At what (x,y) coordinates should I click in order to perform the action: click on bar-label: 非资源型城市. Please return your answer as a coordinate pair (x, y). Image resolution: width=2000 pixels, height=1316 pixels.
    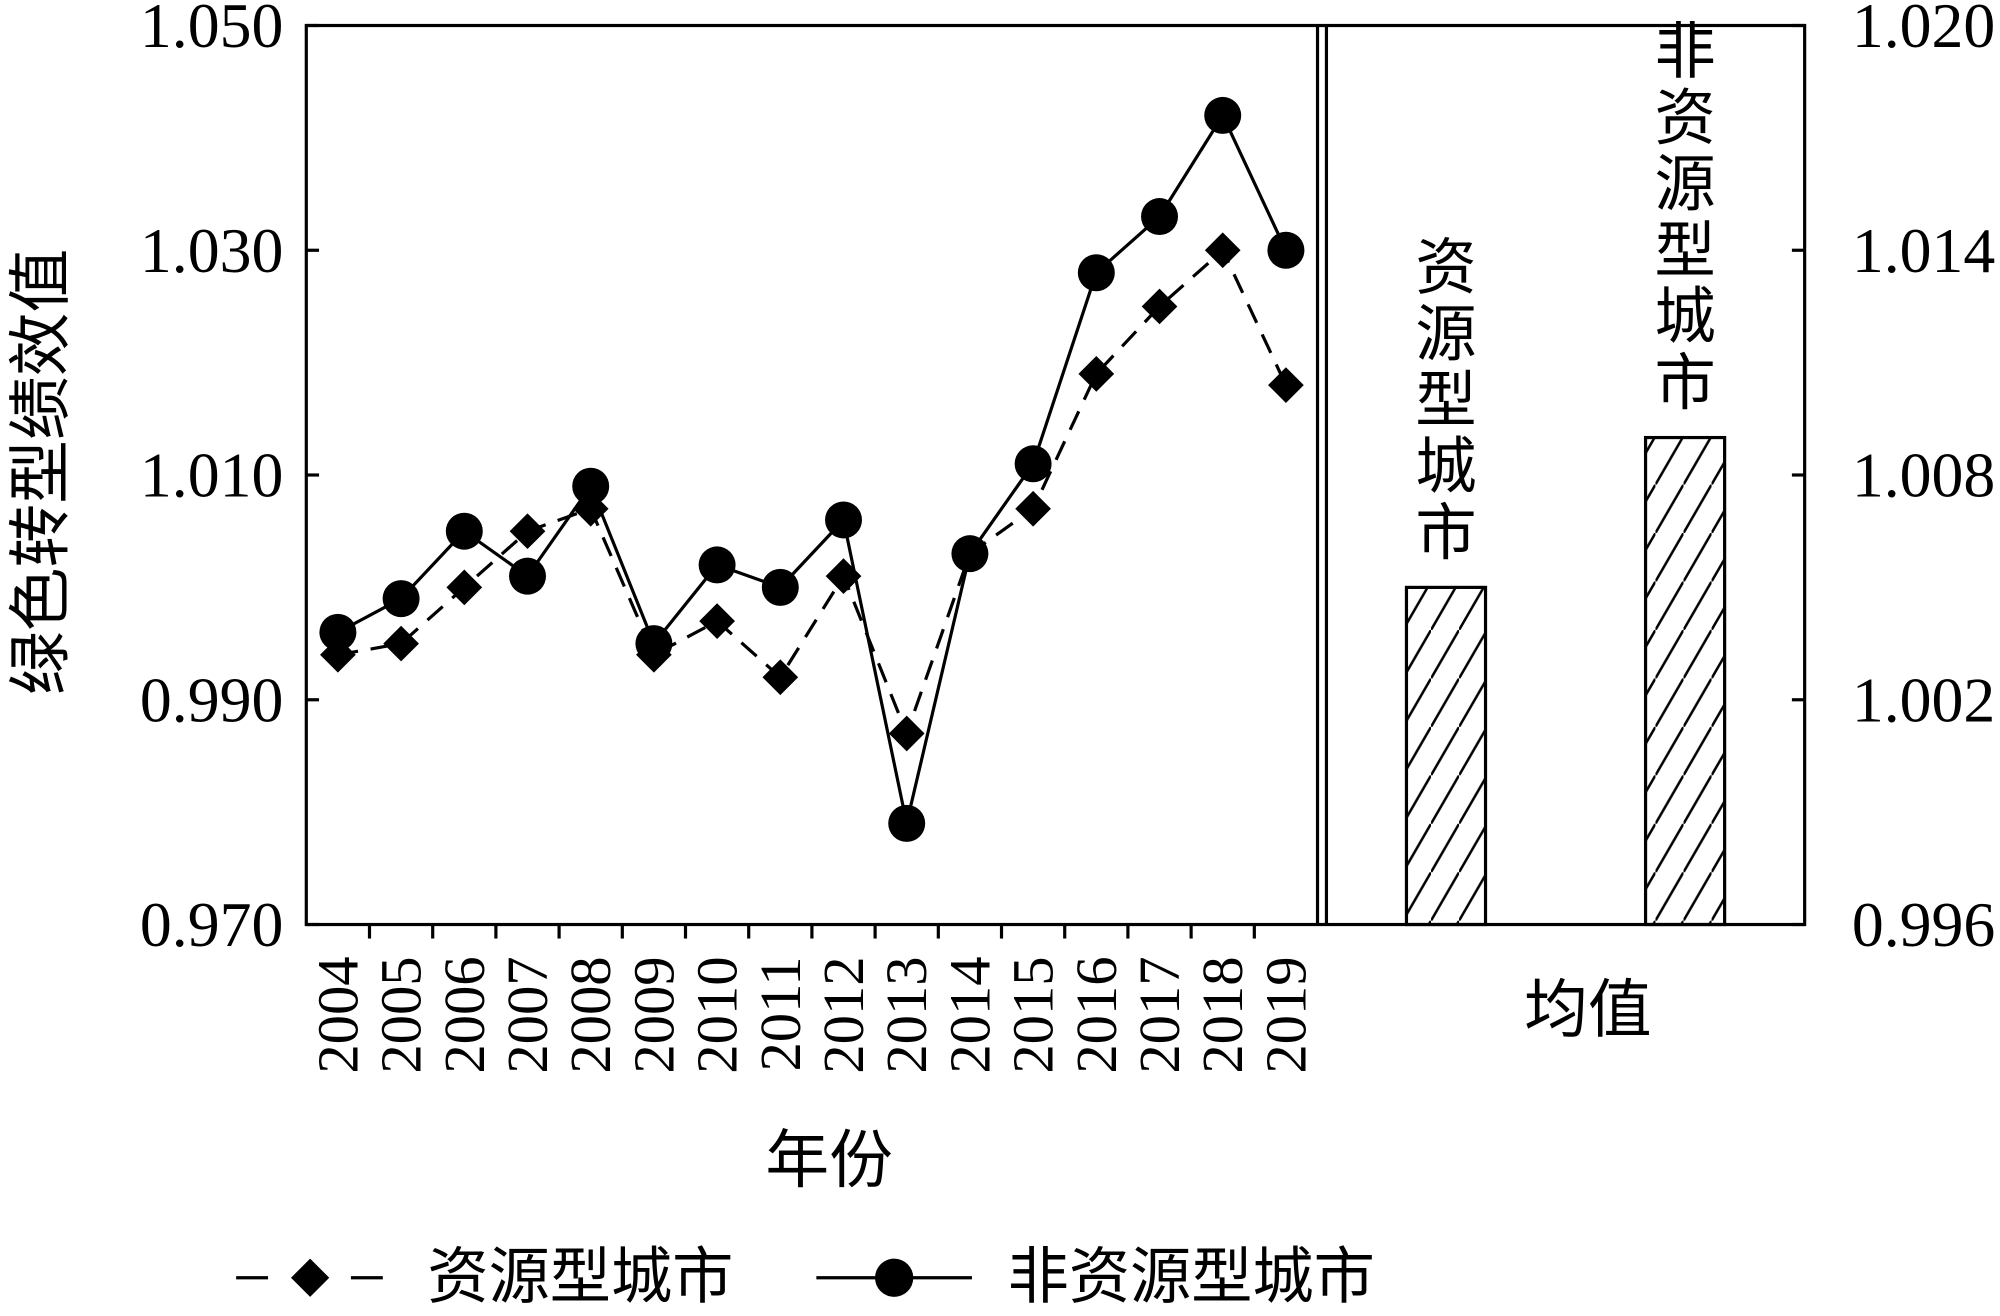
    Looking at the image, I should click on (1685, 218).